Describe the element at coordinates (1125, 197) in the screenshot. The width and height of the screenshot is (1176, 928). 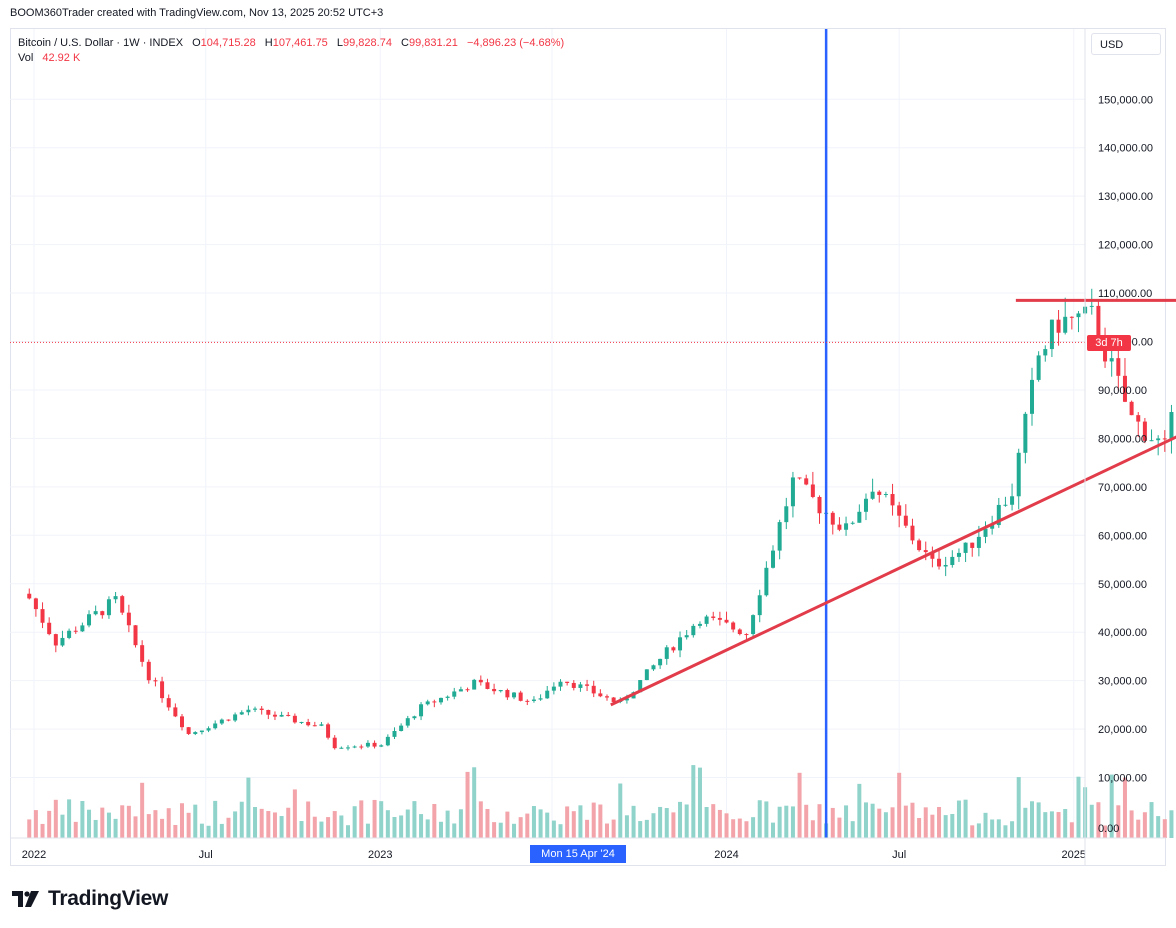
I see `y-axis-tick-label: 130,000.00` at that location.